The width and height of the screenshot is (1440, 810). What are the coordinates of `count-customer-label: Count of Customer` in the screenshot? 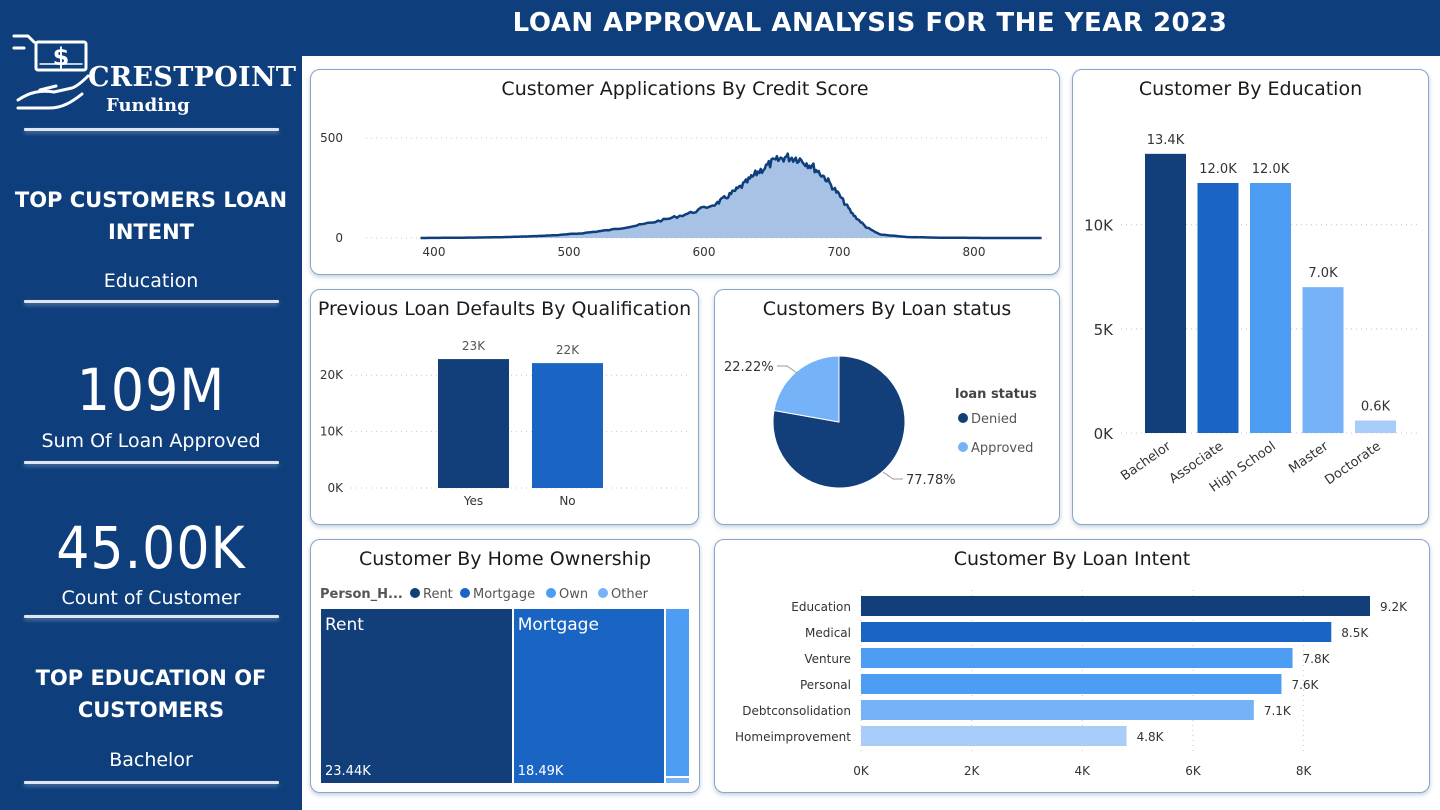 It's located at (151, 598).